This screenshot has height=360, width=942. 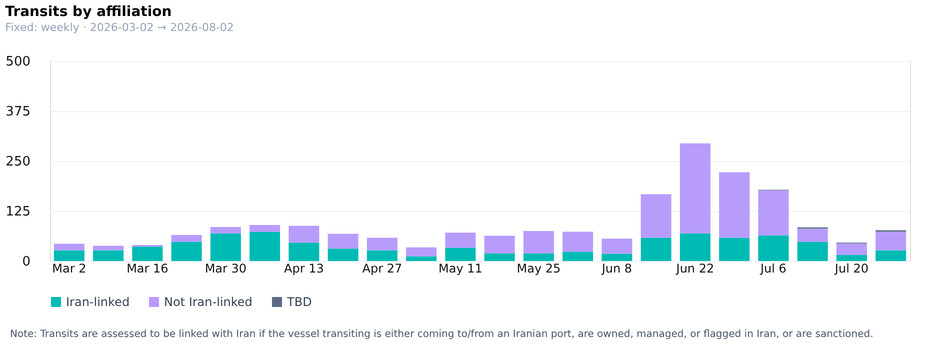 I want to click on x-tick-label: Mar 16, so click(x=147, y=269).